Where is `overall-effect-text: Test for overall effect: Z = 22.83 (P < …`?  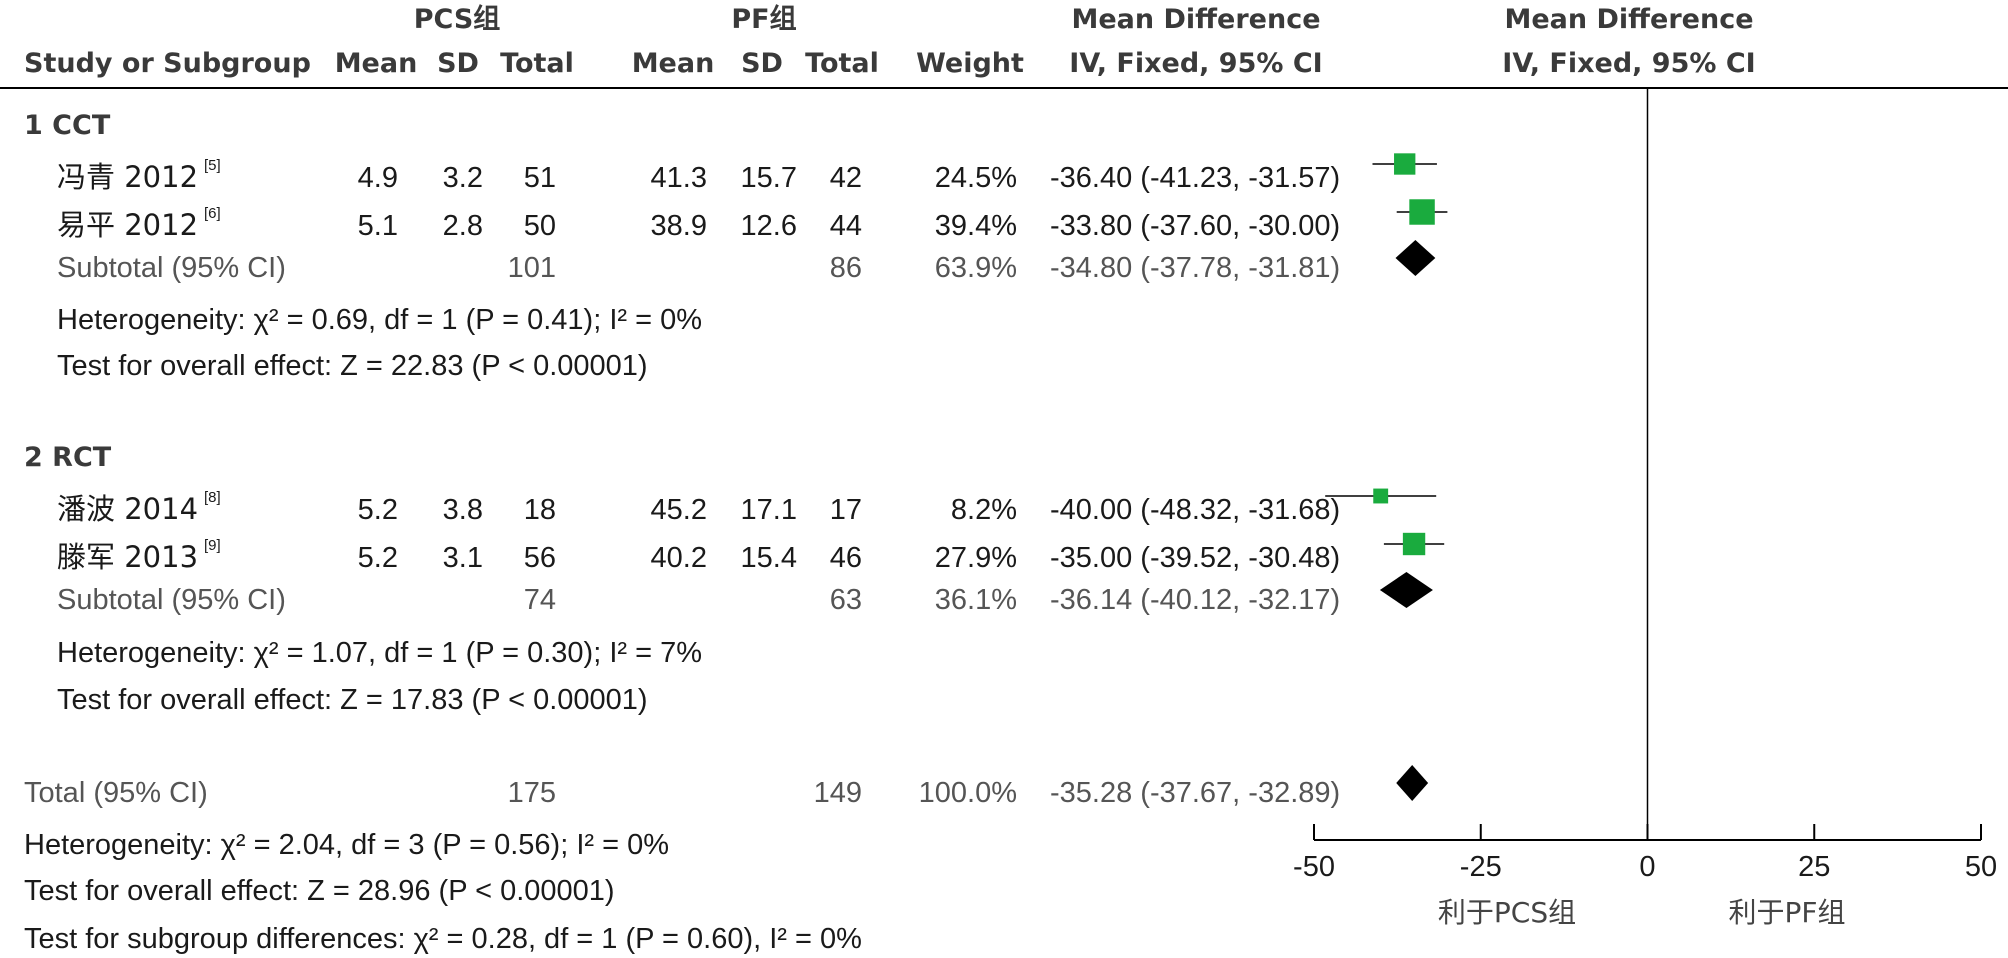
overall-effect-text: Test for overall effect: Z = 22.83 (P < … is located at coordinates (352, 366).